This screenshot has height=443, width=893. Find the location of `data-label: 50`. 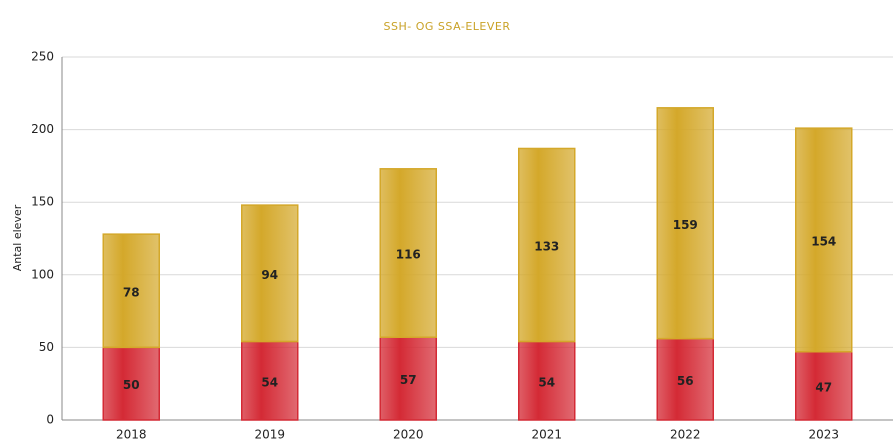

data-label: 50 is located at coordinates (131, 385).